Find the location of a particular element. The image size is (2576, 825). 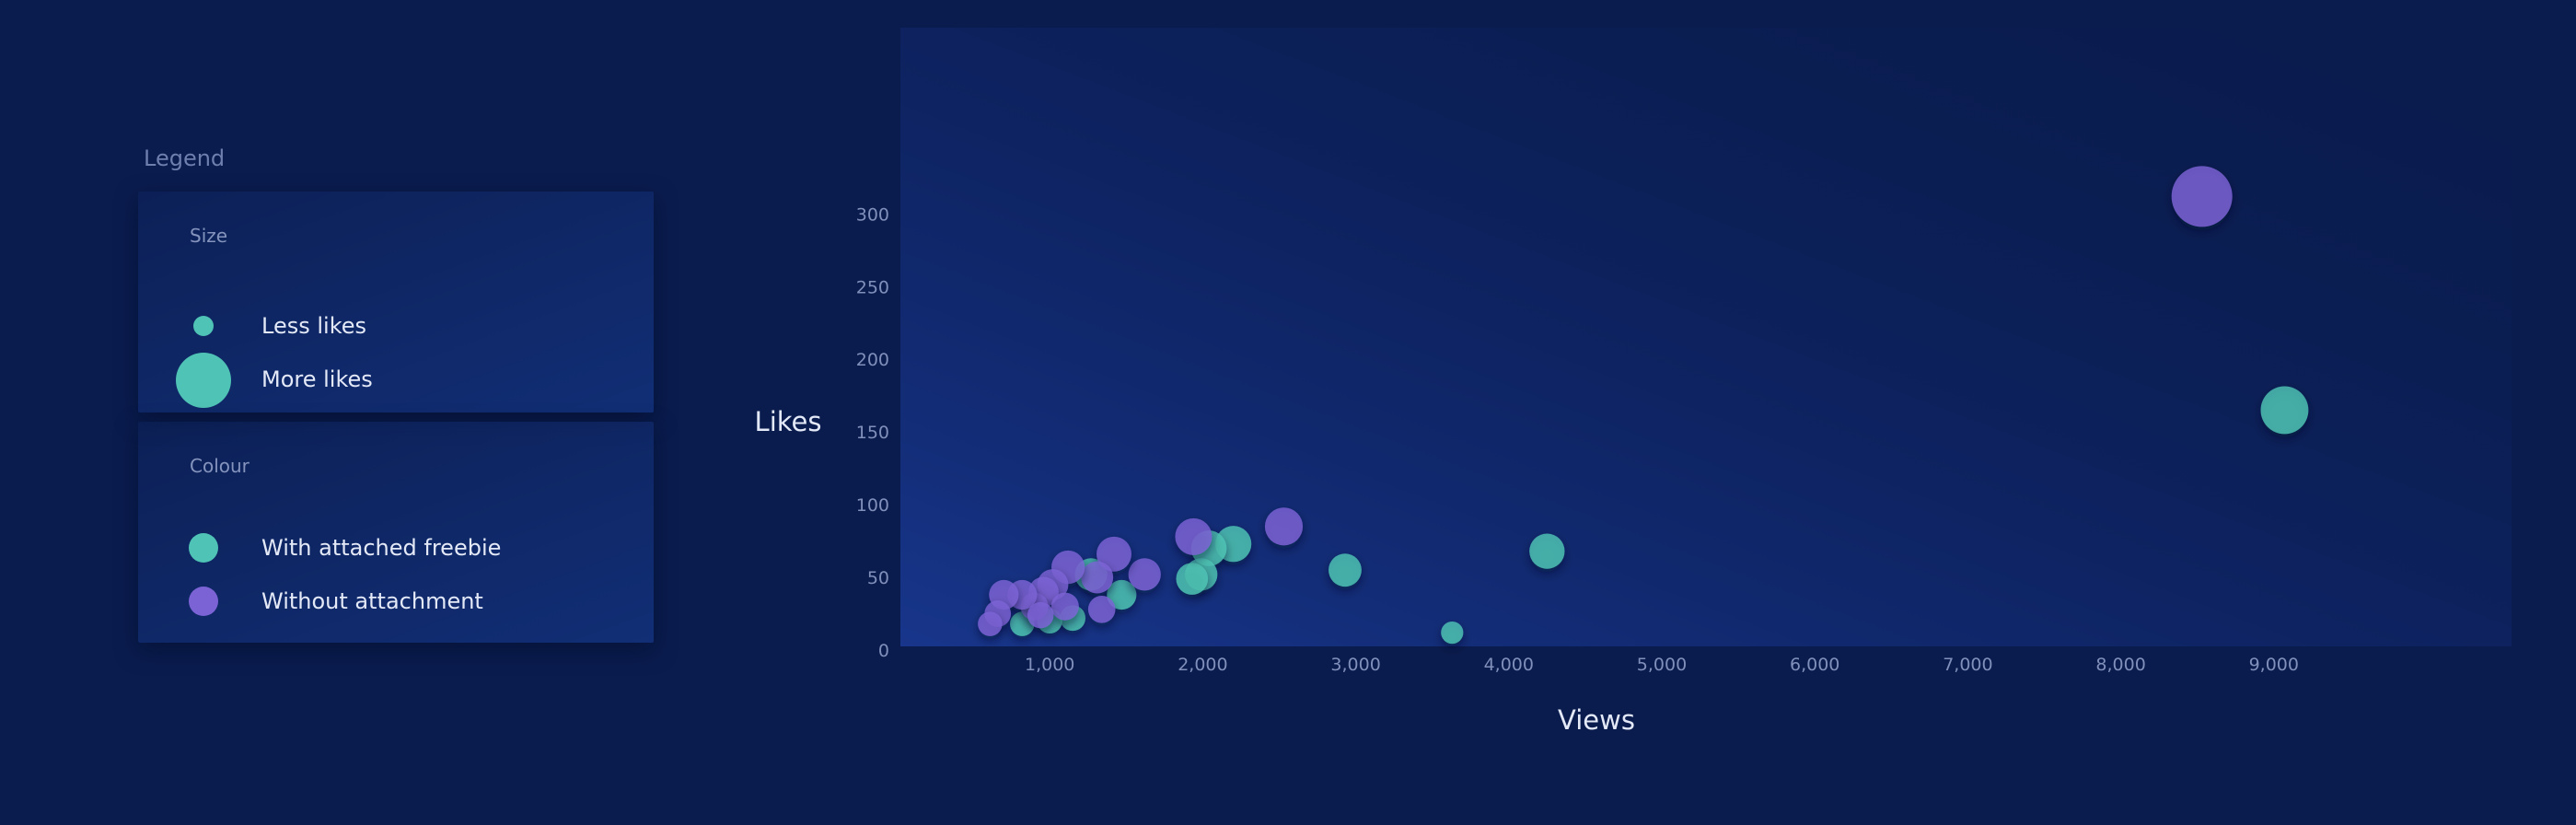

legend-label-without-attachment: Without attachment is located at coordinates (372, 601).